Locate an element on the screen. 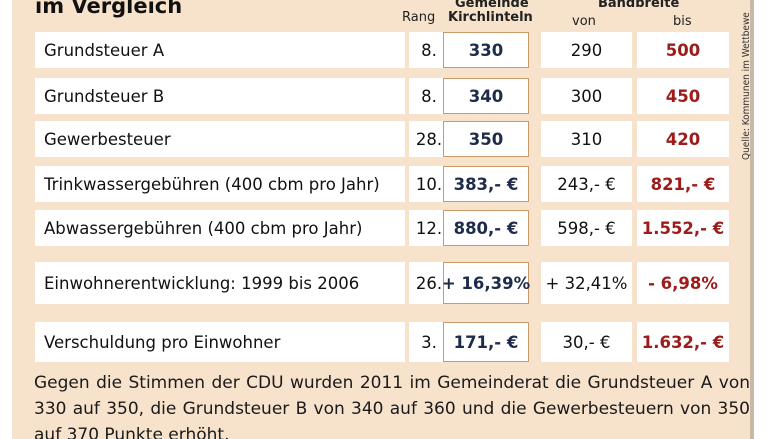  row-label: Gewerbesteuer is located at coordinates (220, 139).